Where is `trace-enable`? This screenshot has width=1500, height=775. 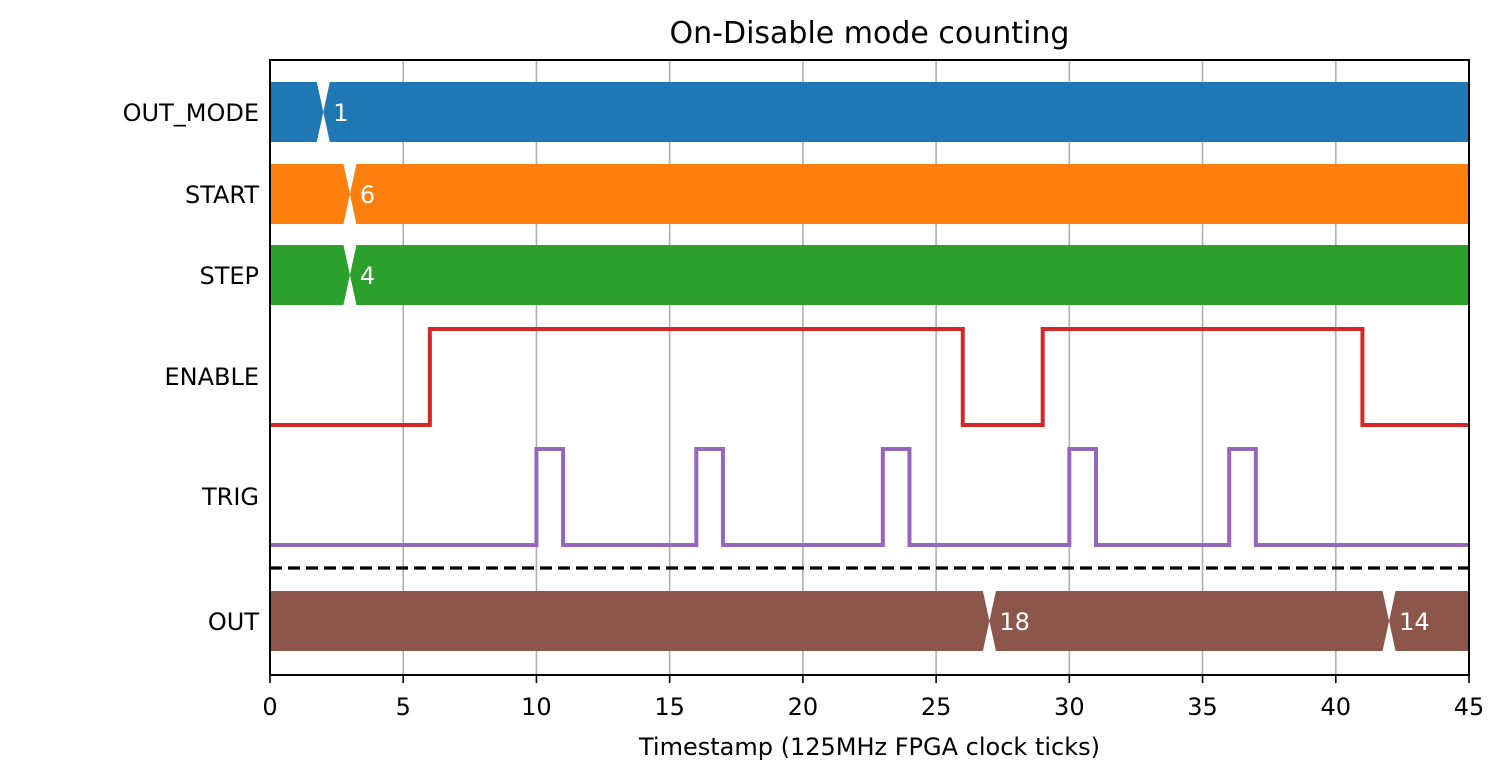 trace-enable is located at coordinates (869, 377).